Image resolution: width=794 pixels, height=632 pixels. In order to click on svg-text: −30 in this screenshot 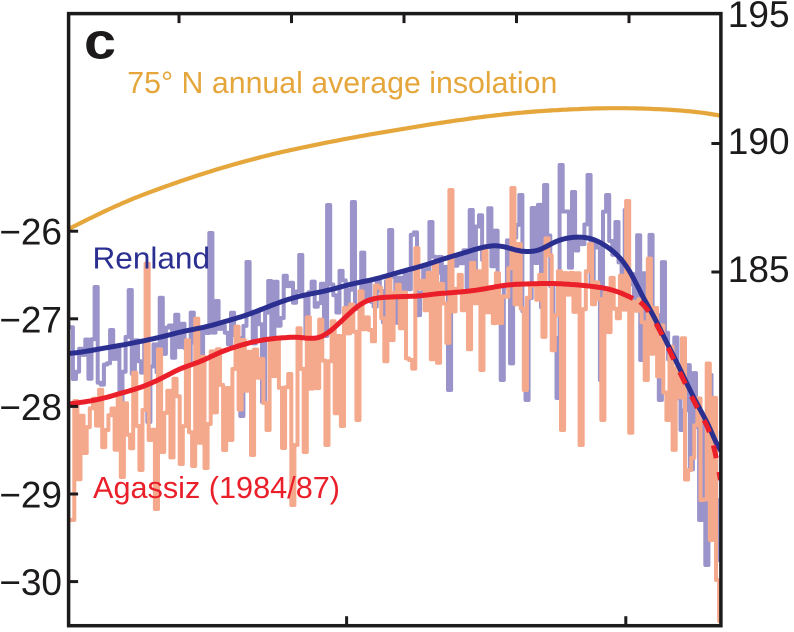, I will do `click(31, 582)`.